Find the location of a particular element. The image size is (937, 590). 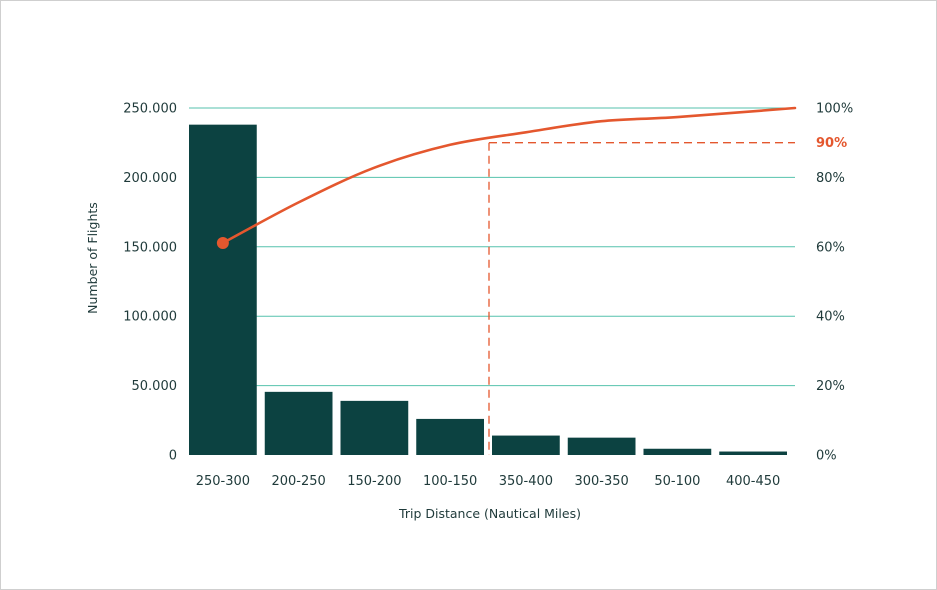

x-tick-label: 50-100 is located at coordinates (677, 481).